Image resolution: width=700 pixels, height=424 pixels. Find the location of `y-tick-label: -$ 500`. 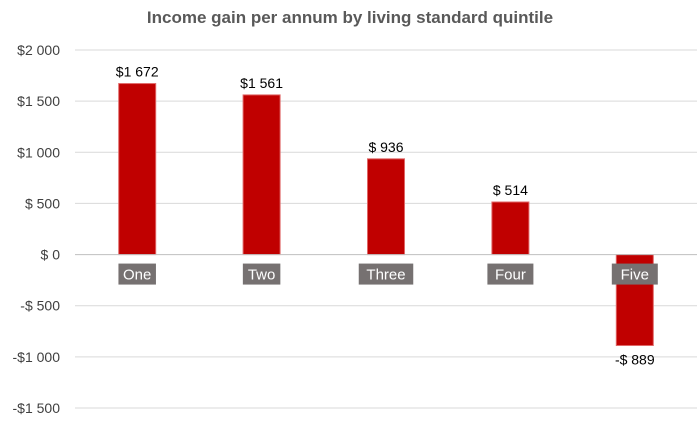

y-tick-label: -$ 500 is located at coordinates (40, 306).